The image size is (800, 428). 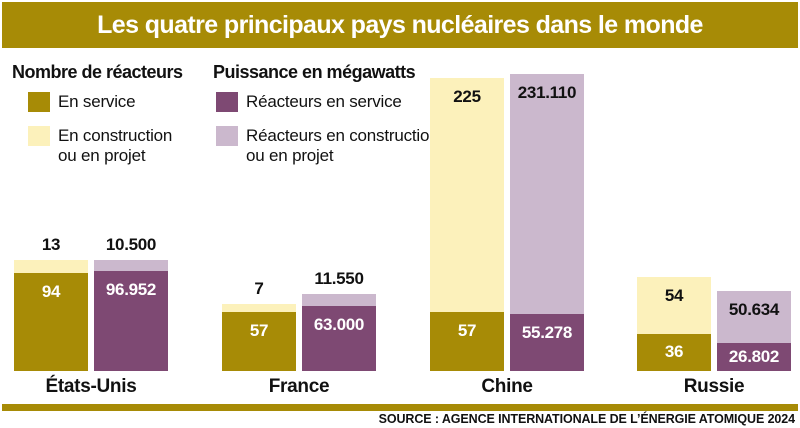 I want to click on lavender-swatch-icon, so click(x=227, y=136).